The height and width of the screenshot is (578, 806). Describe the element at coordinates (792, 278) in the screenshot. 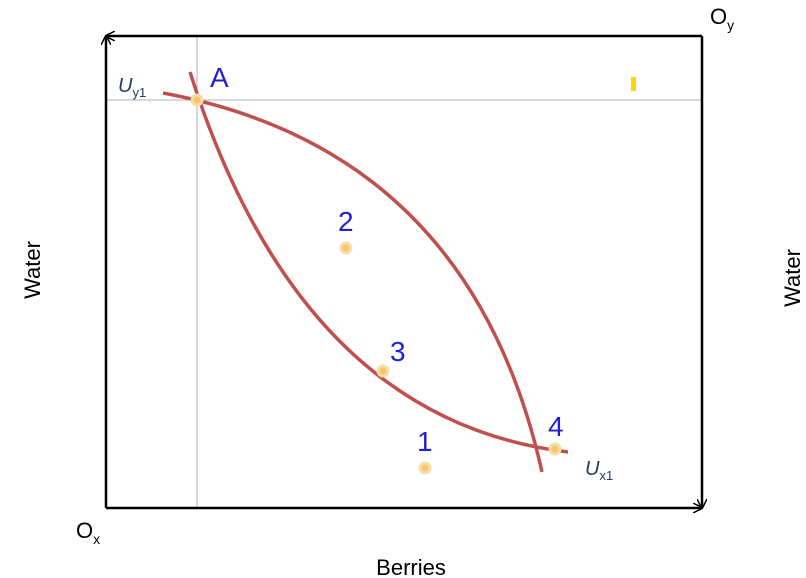

I see `y-axis-label-right: Water` at that location.